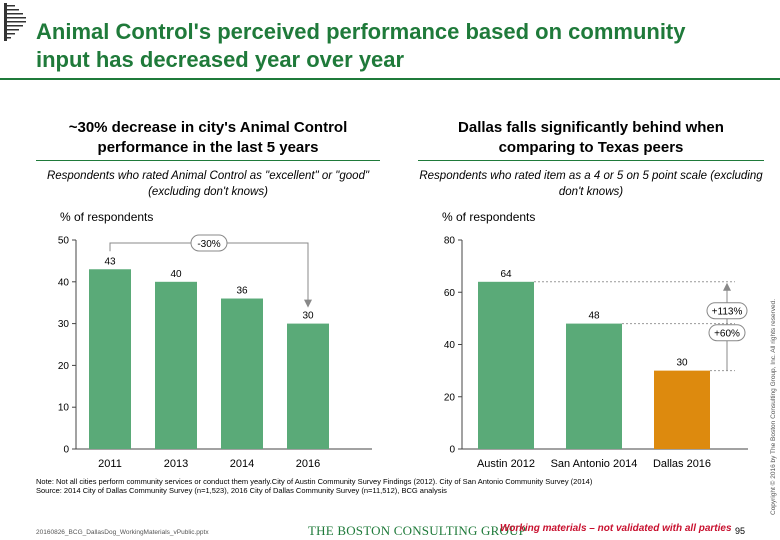 Image resolution: width=780 pixels, height=540 pixels. Describe the element at coordinates (450, 397) in the screenshot. I see `right-y-tick-label: 20` at that location.